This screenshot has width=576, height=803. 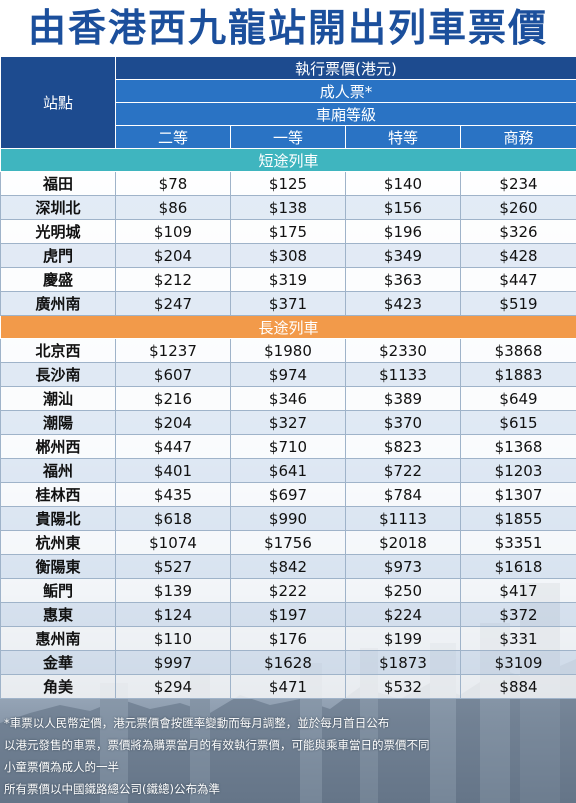 I want to click on table-row: 深圳北 $86 $138 $156 $260, so click(x=288, y=207).